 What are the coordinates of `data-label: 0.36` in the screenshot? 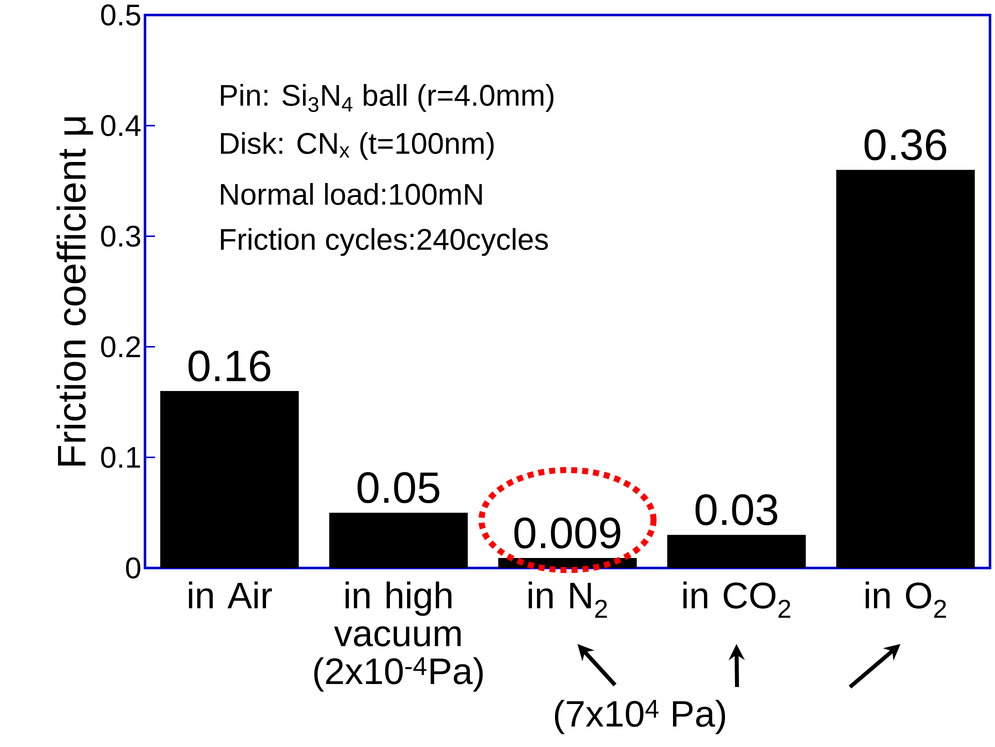 It's located at (905, 144).